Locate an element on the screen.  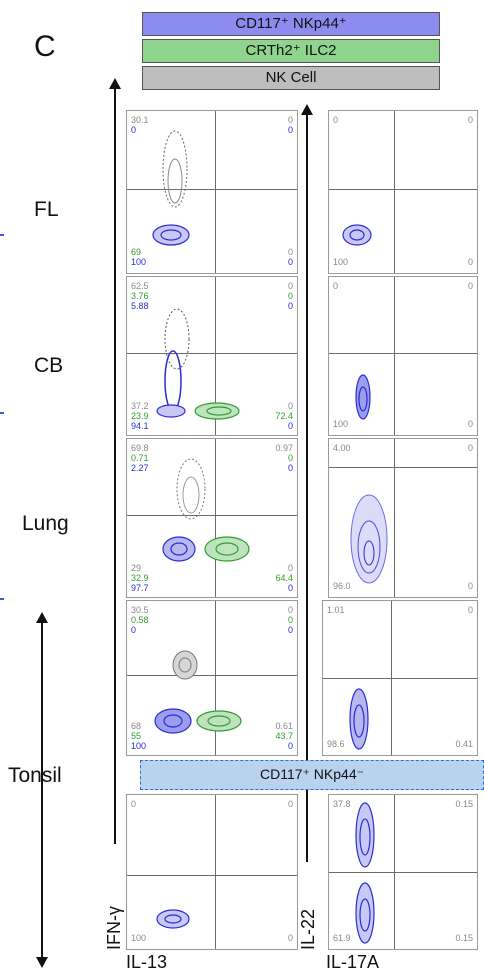
pct-br: 0 64.4 0 is located at coordinates (284, 578).